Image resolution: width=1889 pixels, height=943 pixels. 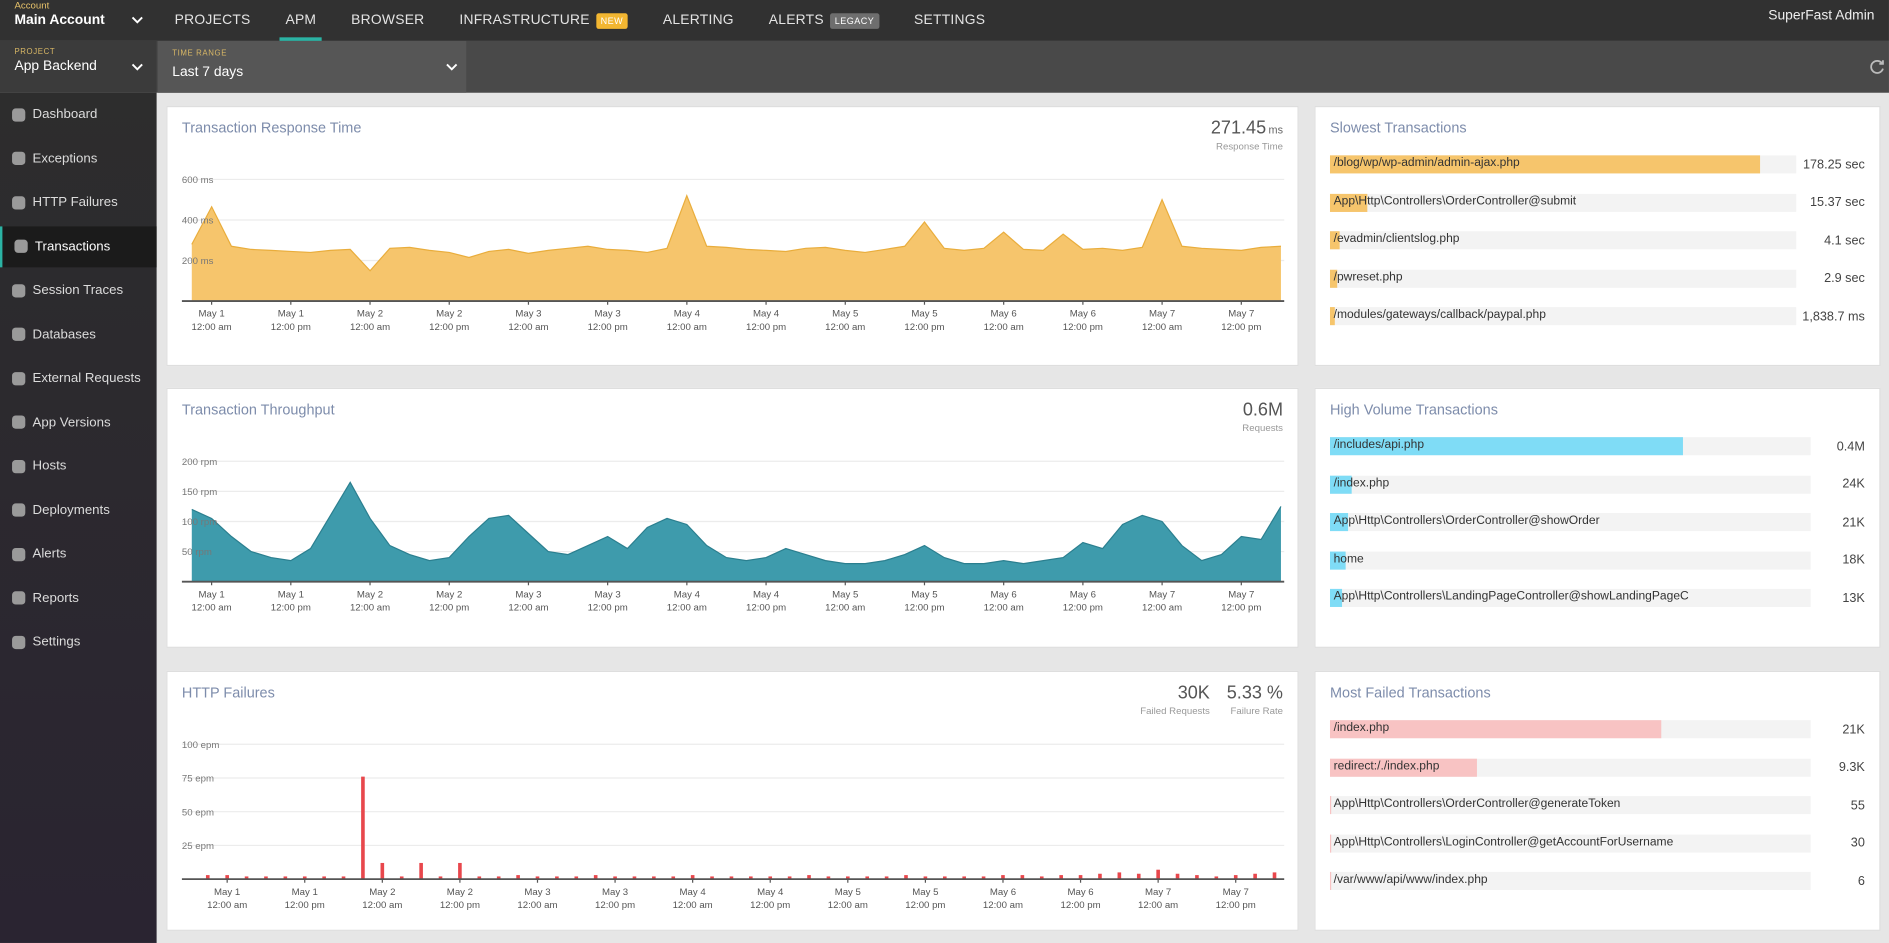 What do you see at coordinates (312, 66) in the screenshot?
I see `time-range-select: TIME RANGE Last 7 days` at bounding box center [312, 66].